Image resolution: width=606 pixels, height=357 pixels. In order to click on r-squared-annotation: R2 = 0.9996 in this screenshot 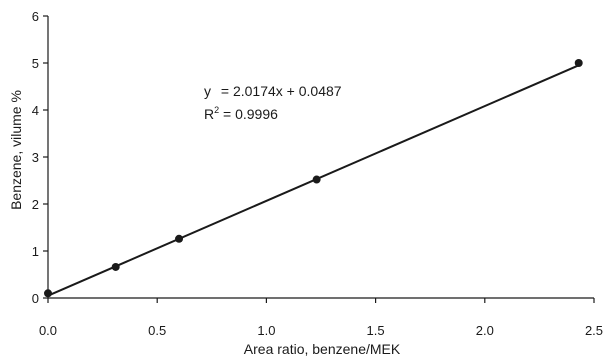, I will do `click(241, 113)`.